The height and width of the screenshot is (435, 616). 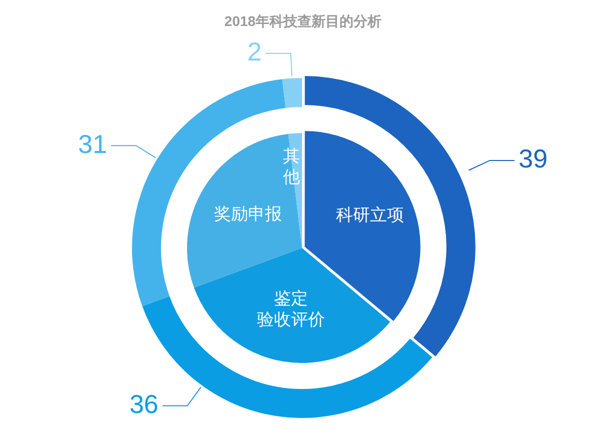 What do you see at coordinates (291, 167) in the screenshot?
I see `slice-label: 其他` at bounding box center [291, 167].